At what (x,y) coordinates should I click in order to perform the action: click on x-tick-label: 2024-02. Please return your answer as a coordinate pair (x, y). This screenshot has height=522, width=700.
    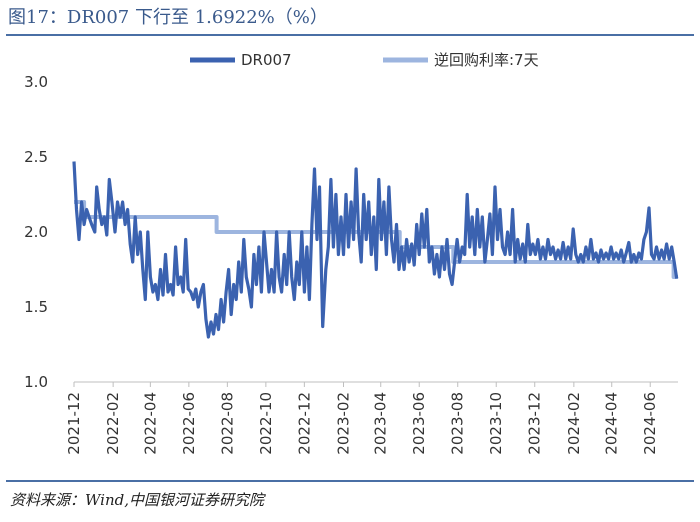
    Looking at the image, I should click on (574, 423).